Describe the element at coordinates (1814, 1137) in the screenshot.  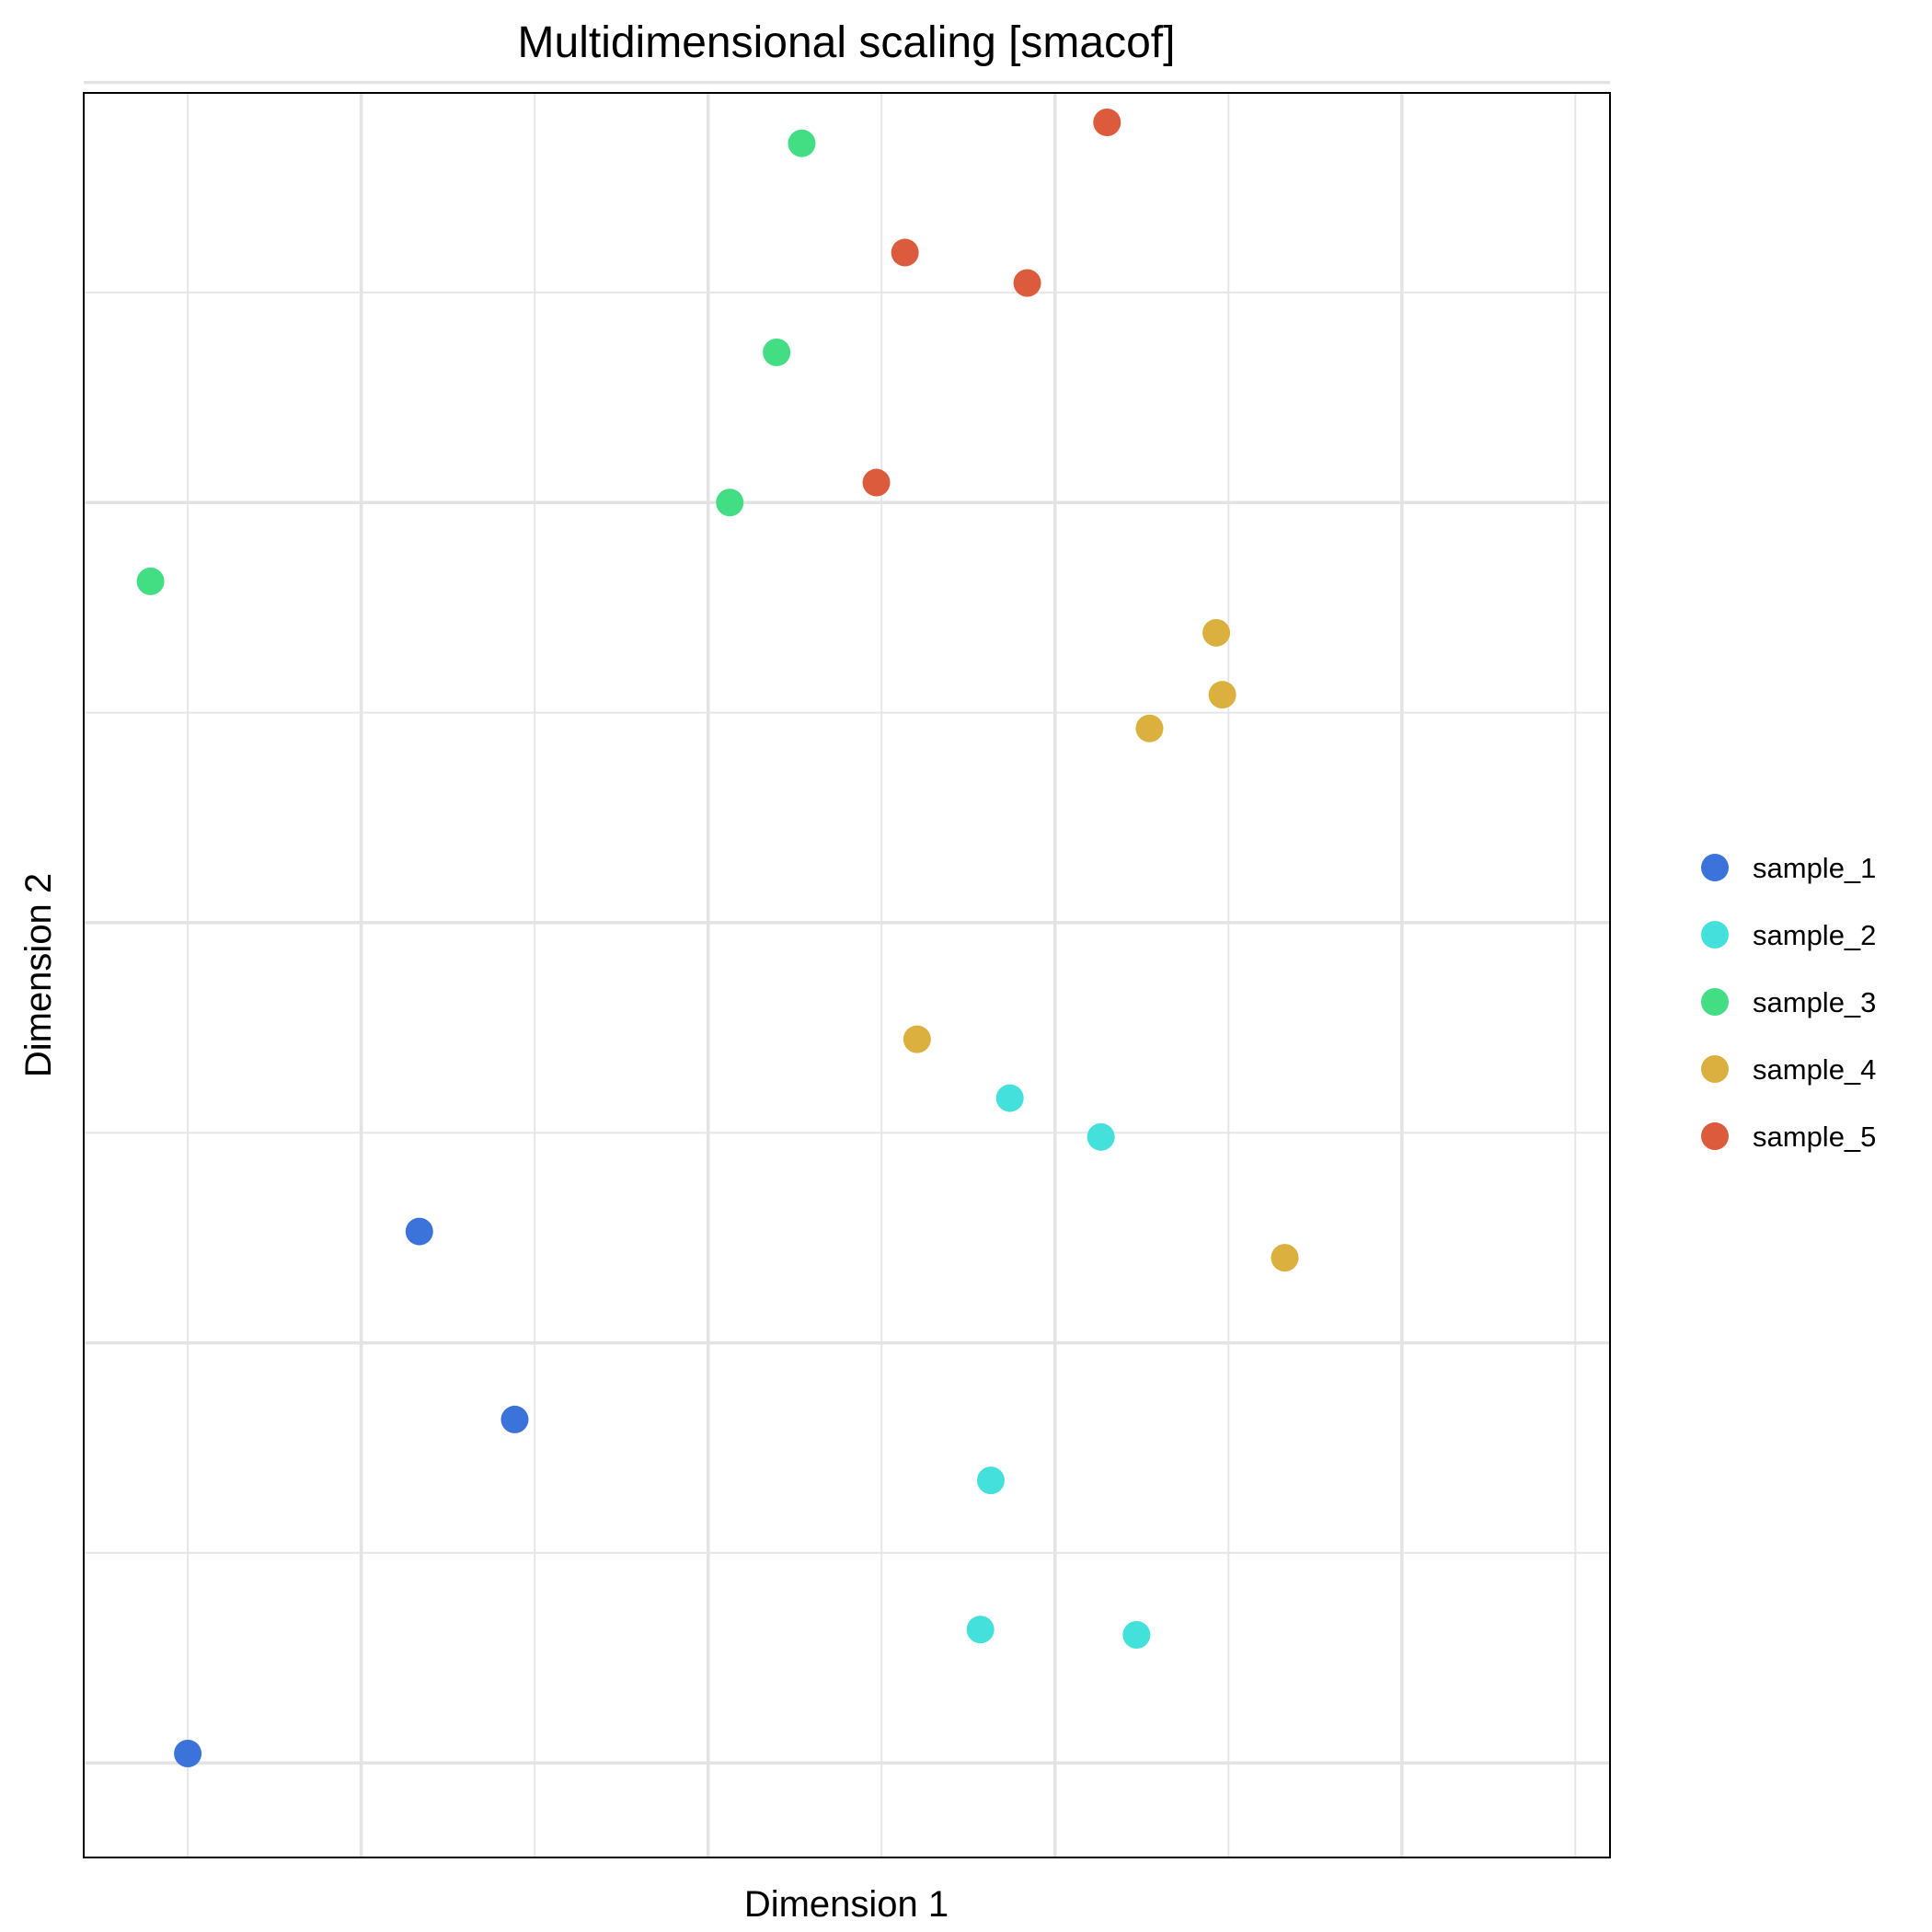
I see `legend-label-sample-5: sample_5` at that location.